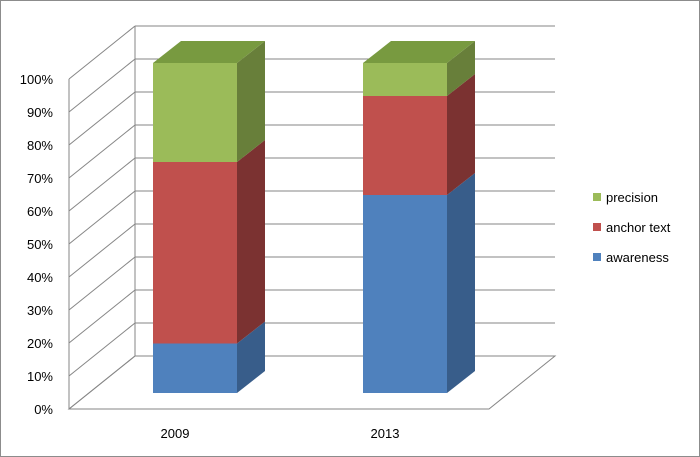 The image size is (700, 457). What do you see at coordinates (40, 244) in the screenshot?
I see `y-tick-label: 50%` at bounding box center [40, 244].